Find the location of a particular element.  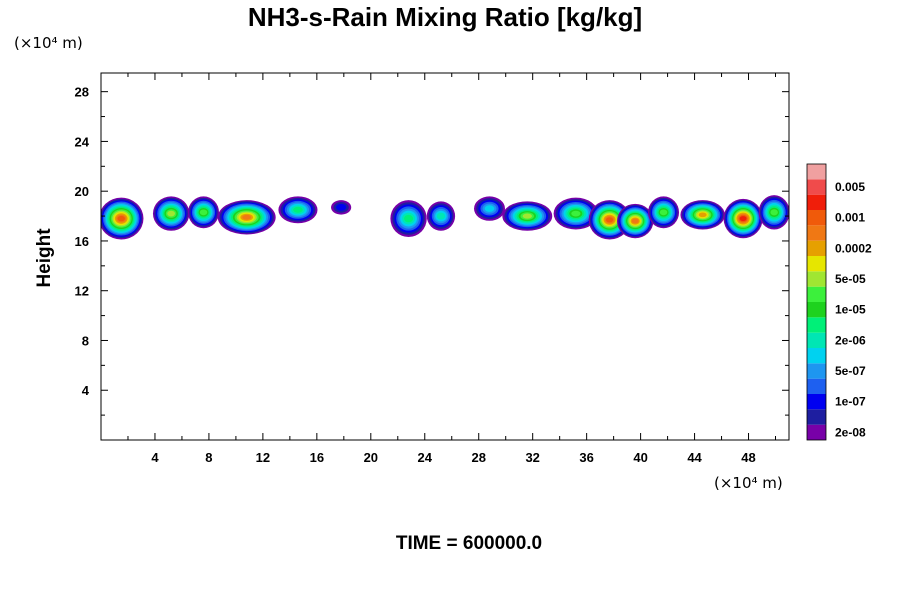

x-tick-label: 36 is located at coordinates (586, 457).